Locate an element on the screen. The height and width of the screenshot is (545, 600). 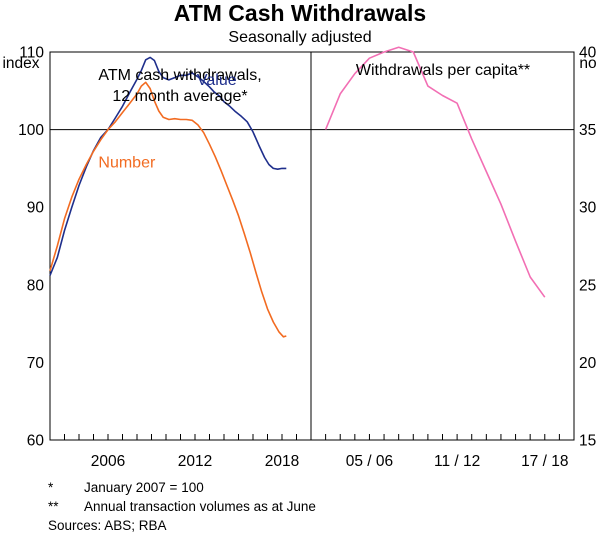
y-tick-right: 40 is located at coordinates (588, 53).